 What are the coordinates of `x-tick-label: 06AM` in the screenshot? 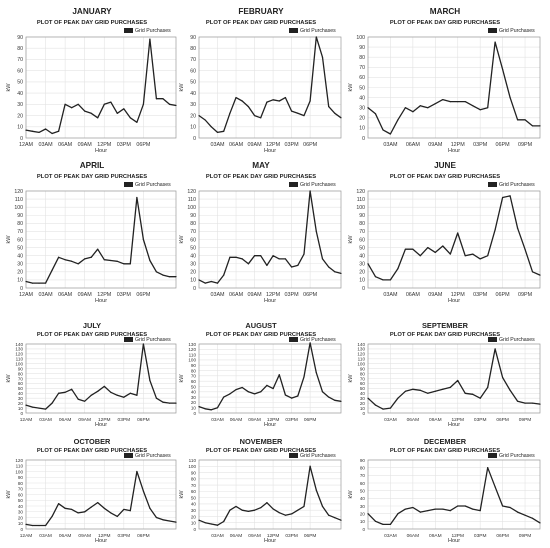 It's located at (65, 420).